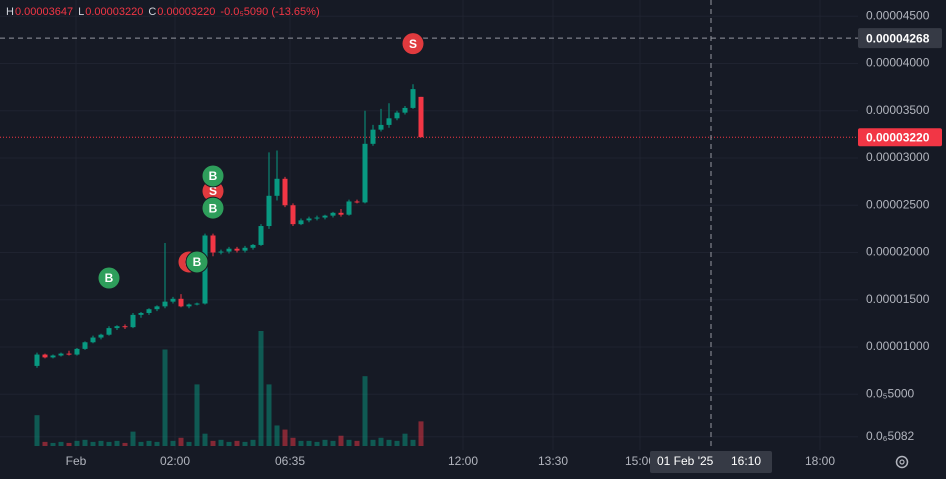 Image resolution: width=946 pixels, height=479 pixels. I want to click on ohlc-value: 0.00003647, so click(44, 12).